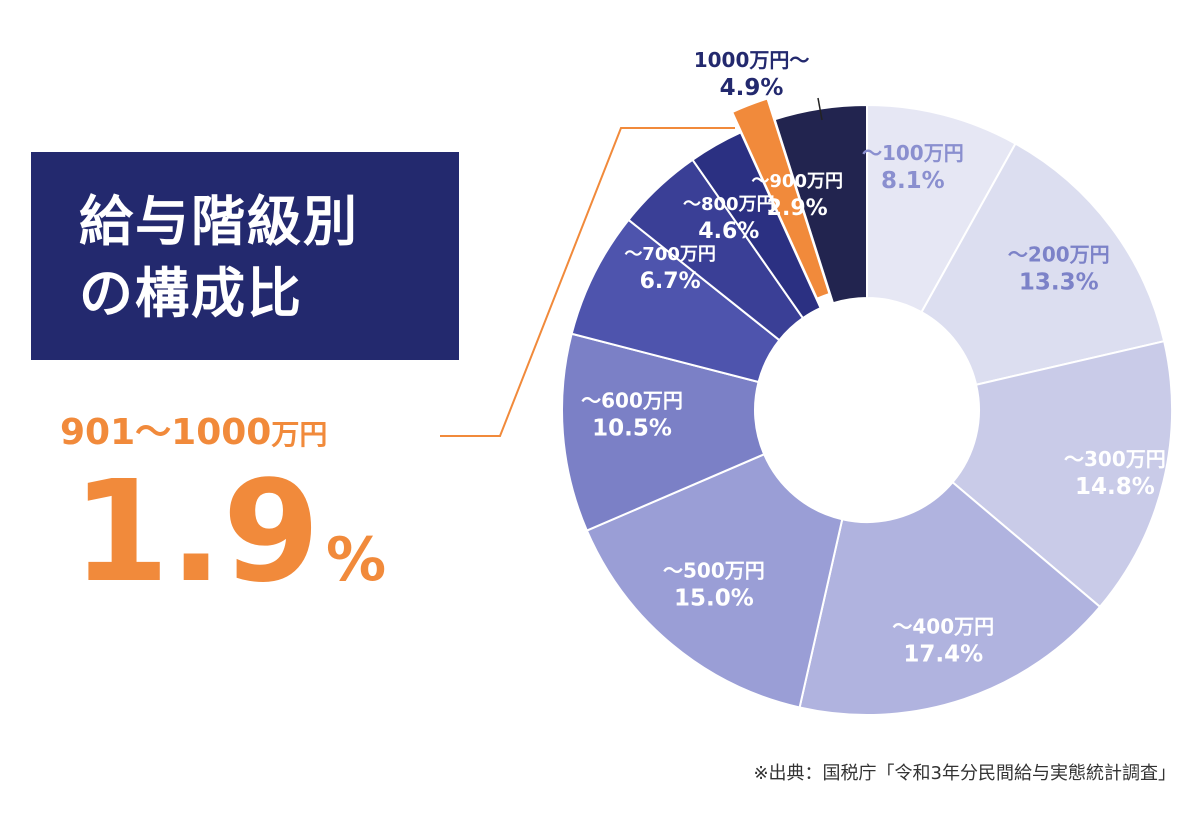  I want to click on slice-label-7: 〜700万円, so click(670, 254).